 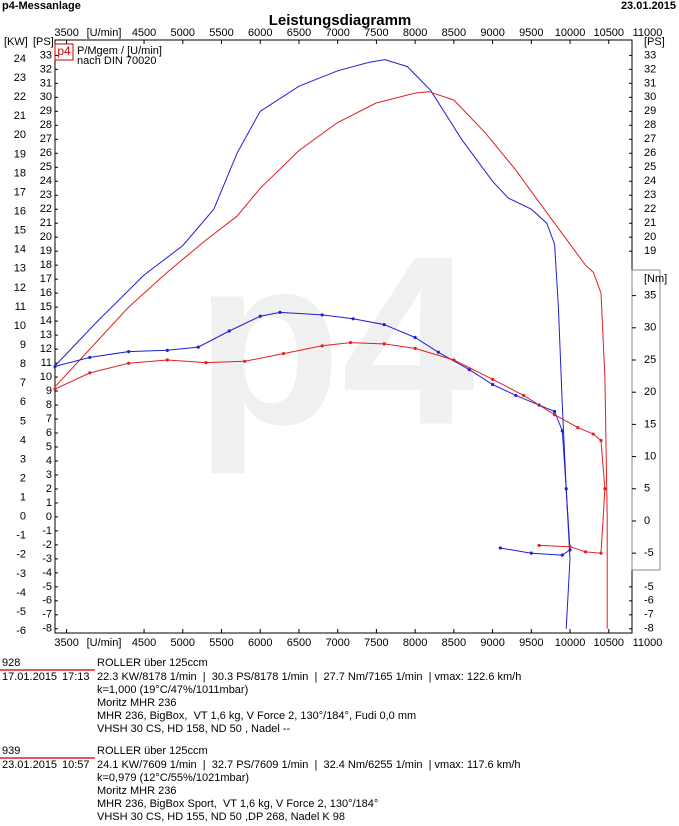 I want to click on ps-tick-label: 4, so click(x=49, y=461).